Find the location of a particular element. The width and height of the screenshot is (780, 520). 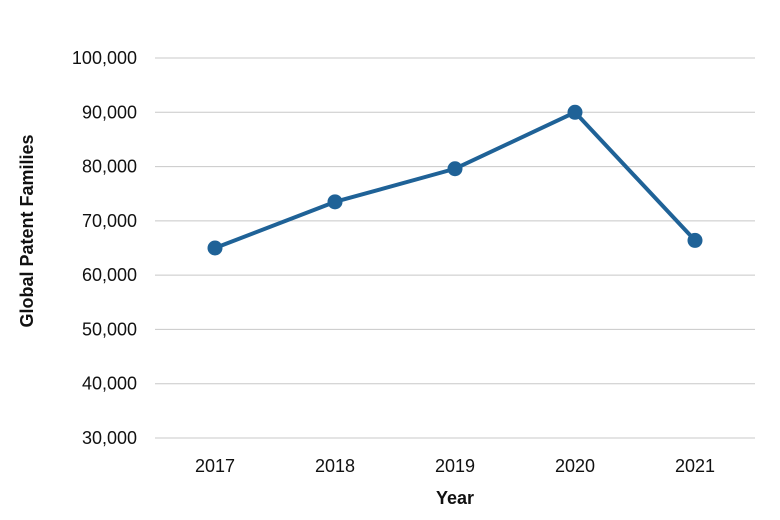

y-tick-label: 30,000 is located at coordinates (109, 438).